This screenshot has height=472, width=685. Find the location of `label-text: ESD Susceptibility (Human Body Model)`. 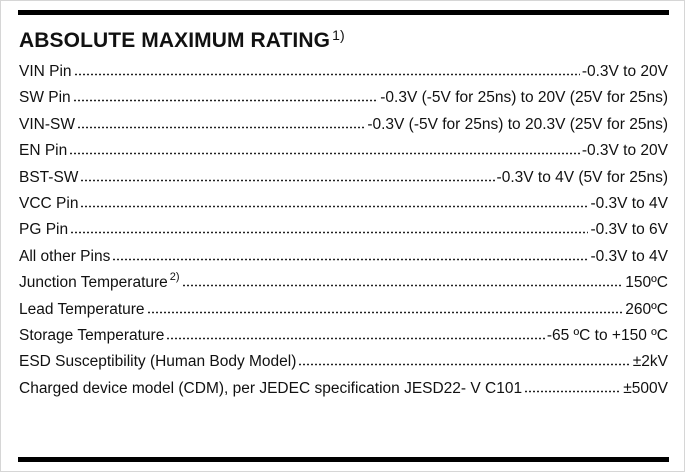

label-text: ESD Susceptibility (Human Body Model) is located at coordinates (158, 362).